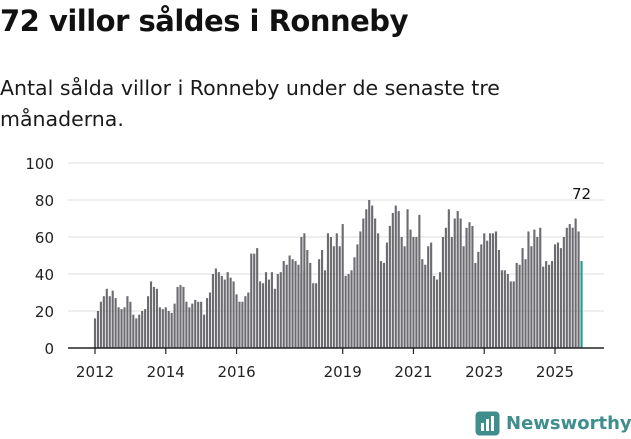 The image size is (631, 439). Describe the element at coordinates (343, 372) in the screenshot. I see `x-tick-label: 2019` at that location.